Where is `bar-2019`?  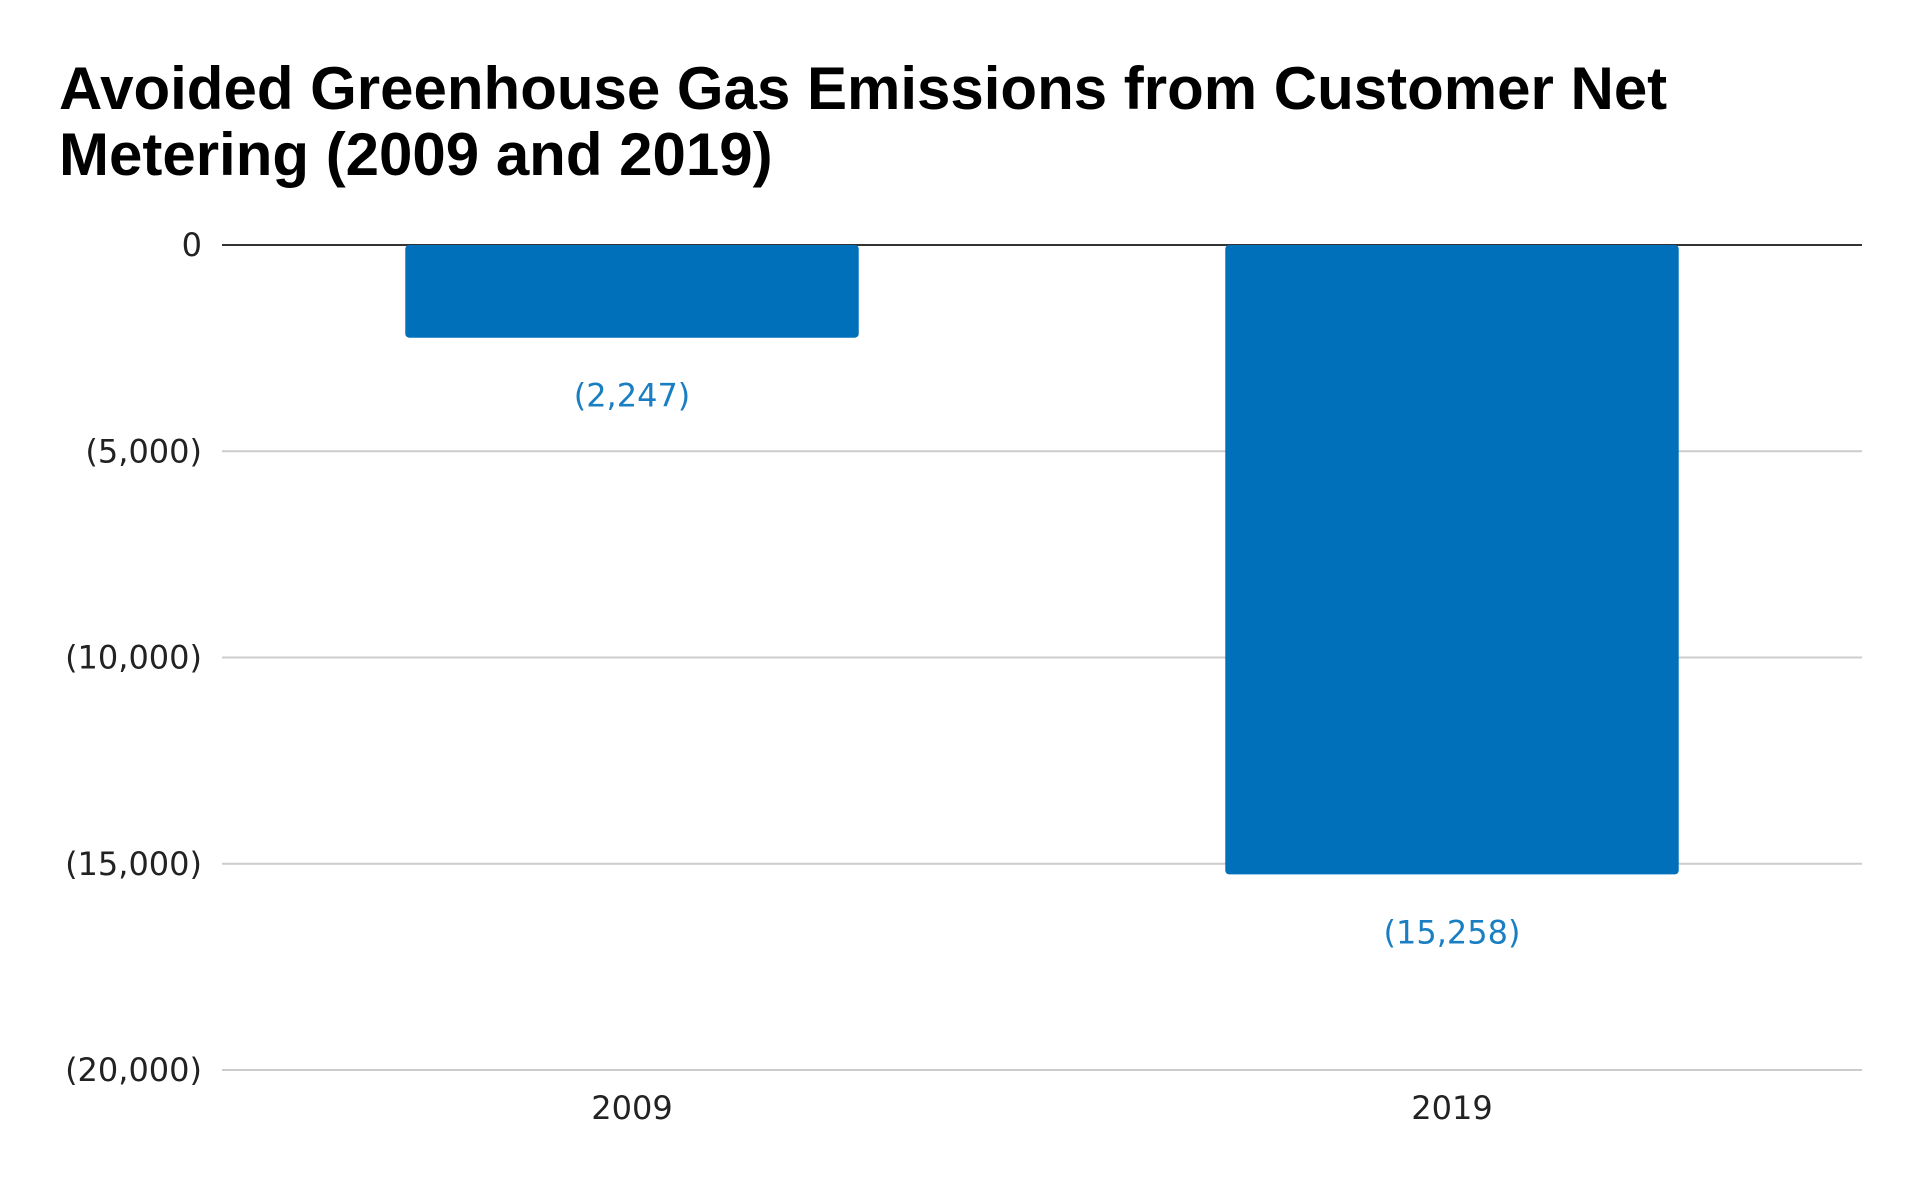
bar-2019 is located at coordinates (1452, 560).